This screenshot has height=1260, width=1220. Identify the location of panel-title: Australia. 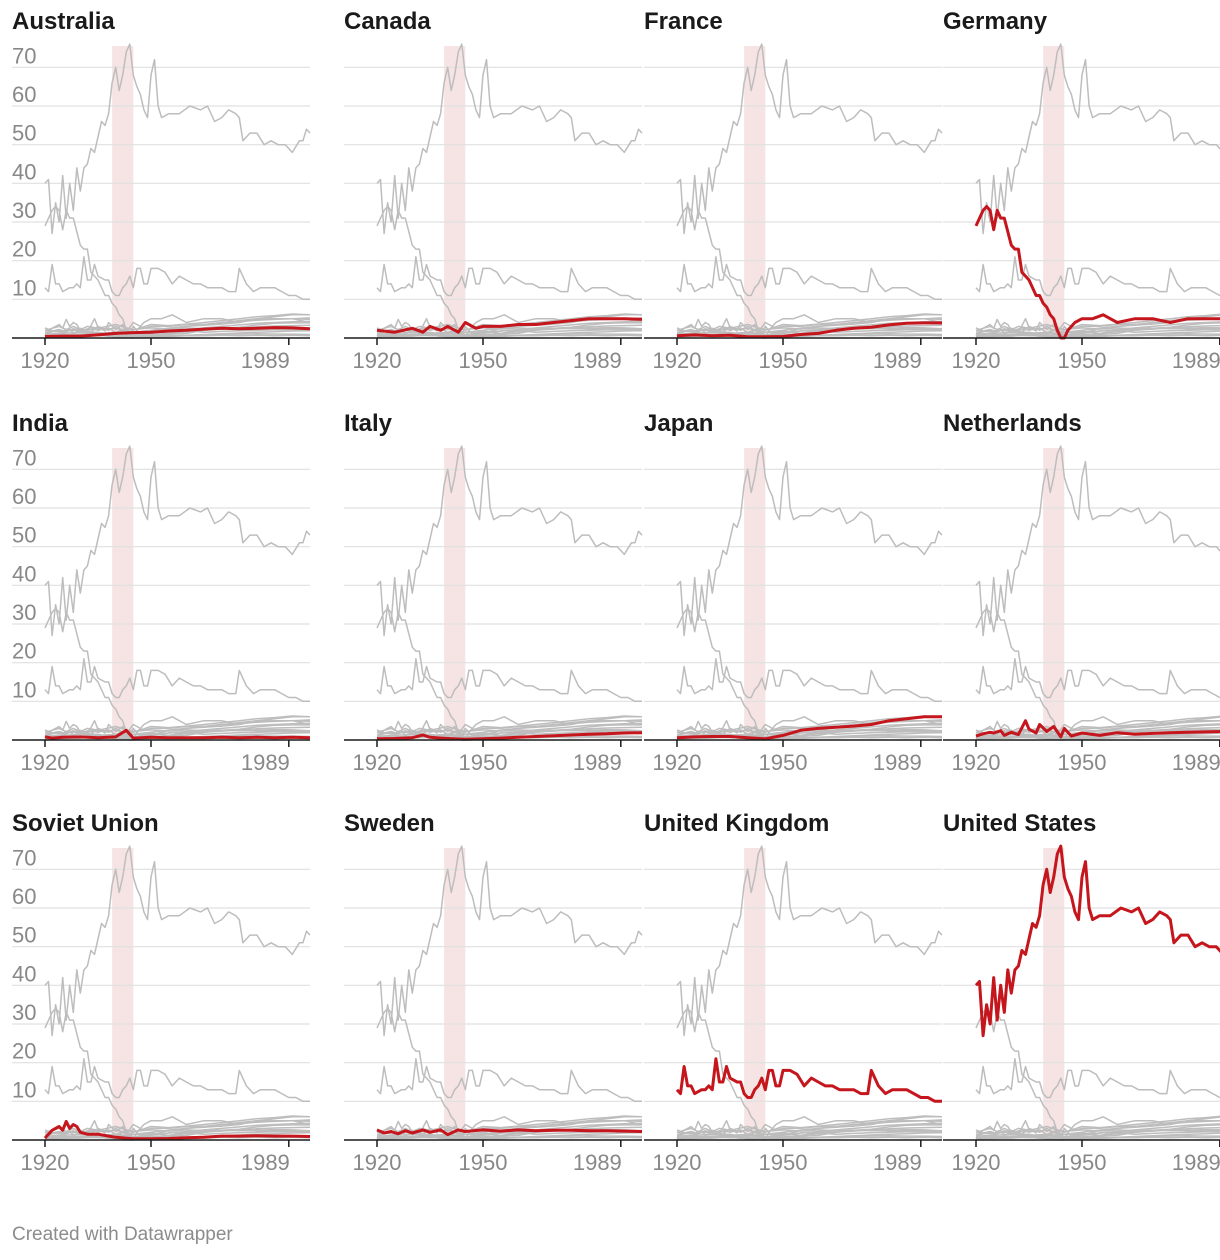
(63, 21).